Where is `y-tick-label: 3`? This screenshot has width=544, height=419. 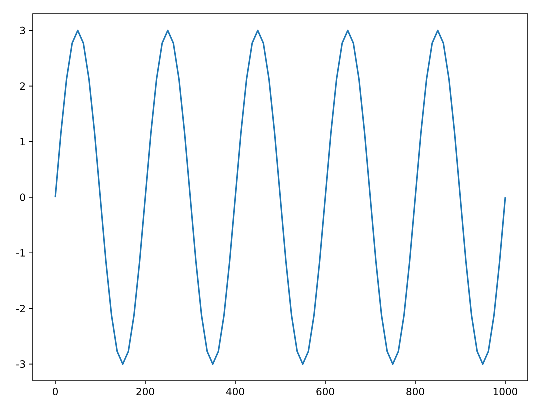
y-tick-label: 3 is located at coordinates (23, 30).